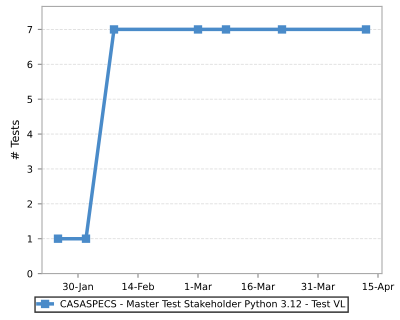  Describe the element at coordinates (30, 169) in the screenshot. I see `y-tick-label: 3` at that location.